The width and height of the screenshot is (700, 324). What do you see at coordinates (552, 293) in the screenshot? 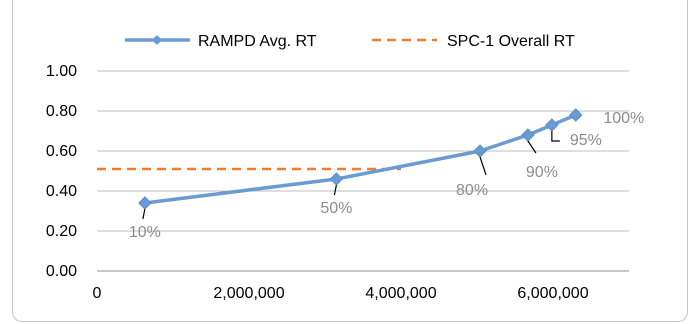
I see `x-tick-label: 6,000,000` at bounding box center [552, 293].